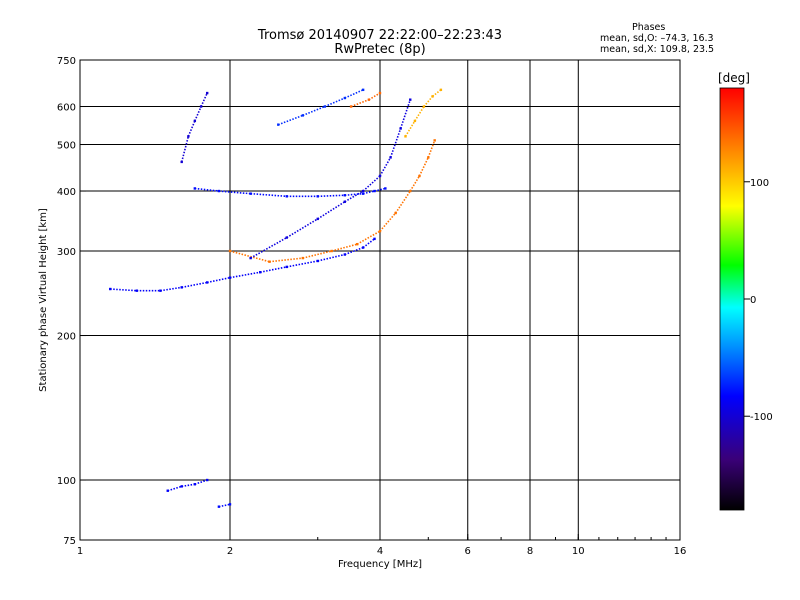 The height and width of the screenshot is (600, 800). Describe the element at coordinates (66, 61) in the screenshot. I see `y-tick-label: 750` at that location.